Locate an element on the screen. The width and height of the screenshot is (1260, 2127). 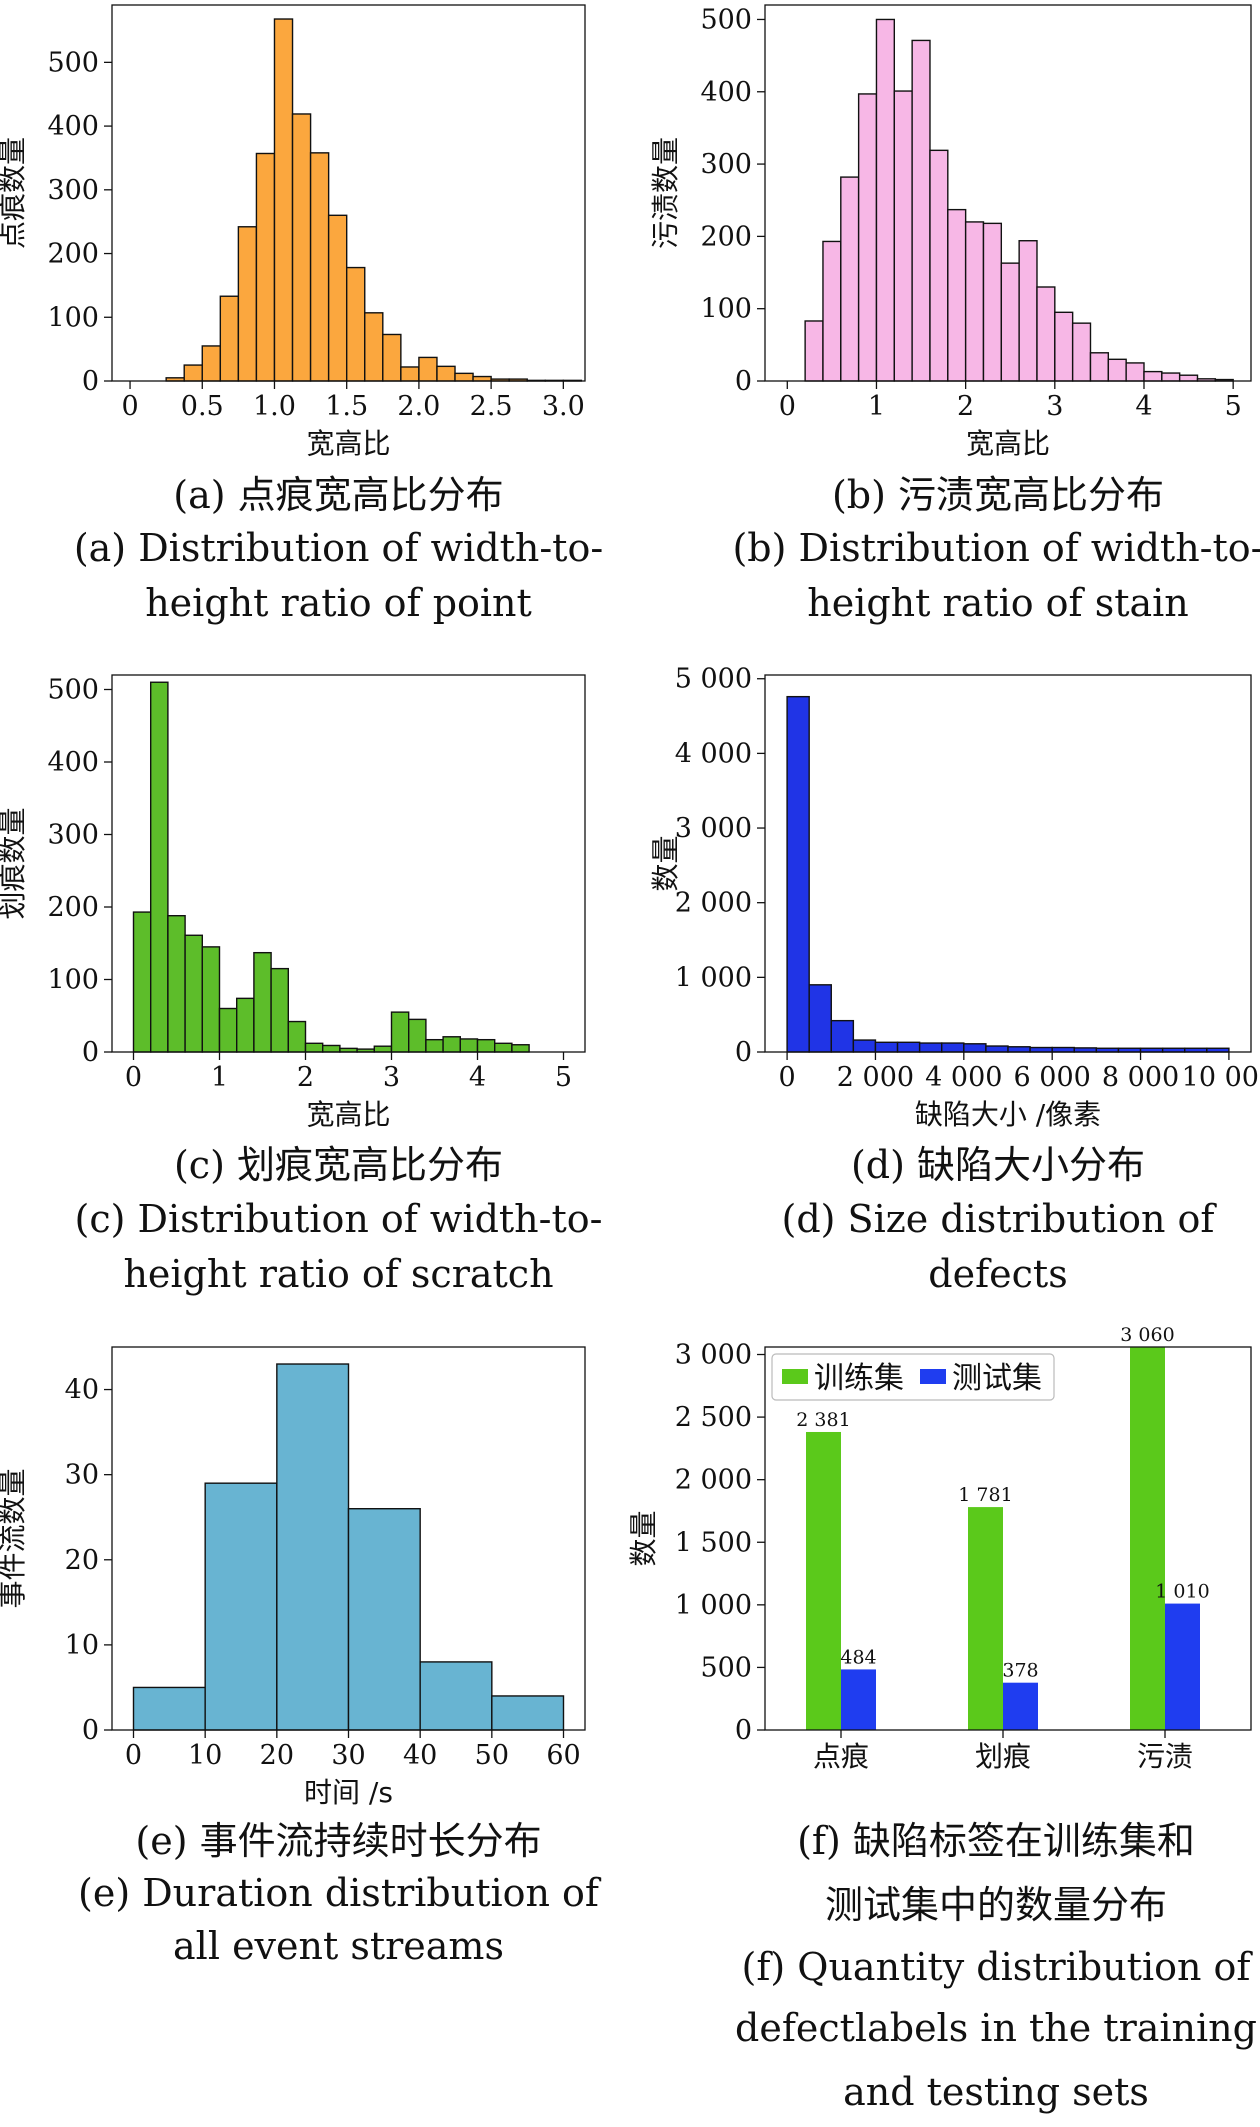
y-tick-label: 1 500 is located at coordinates (713, 1542).